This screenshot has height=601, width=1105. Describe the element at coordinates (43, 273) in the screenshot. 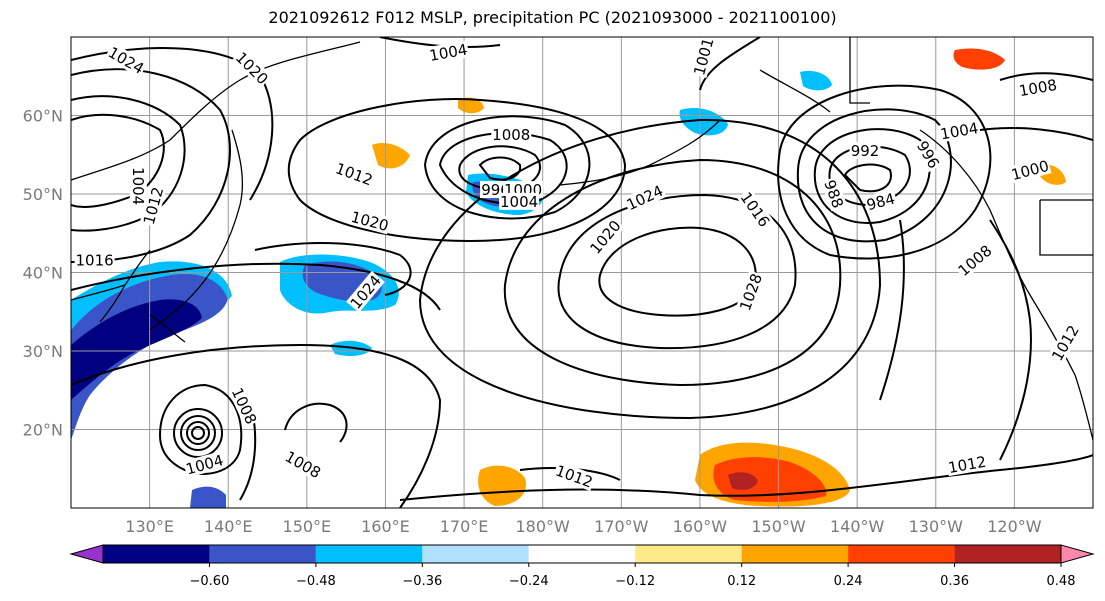

I see `lat-tick-label: 40°N` at that location.